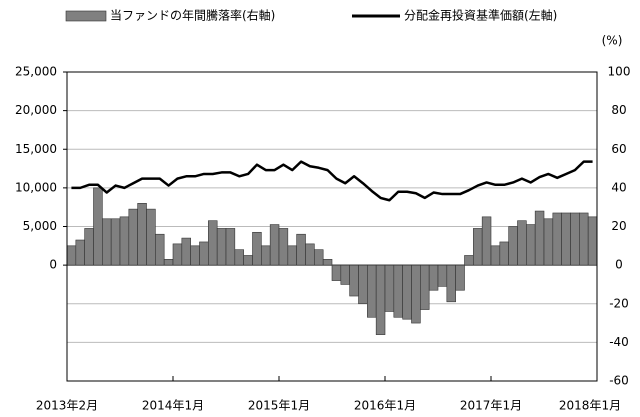  What do you see at coordinates (36, 187) in the screenshot?
I see `y-tick-label: 10,000` at bounding box center [36, 187].